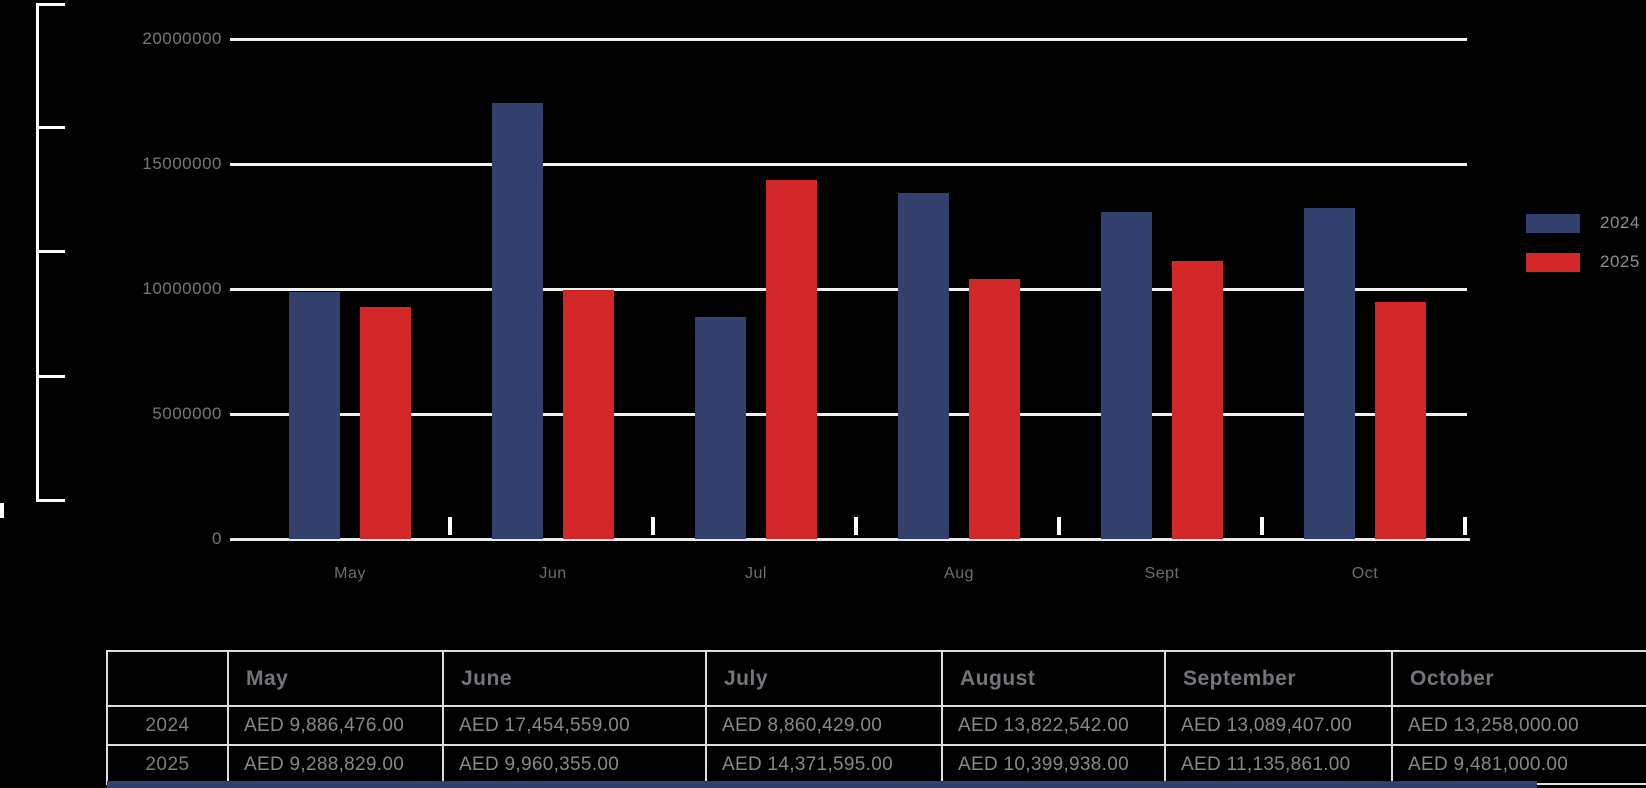  Describe the element at coordinates (182, 38) in the screenshot. I see `y-tick-label: 20000000` at that location.